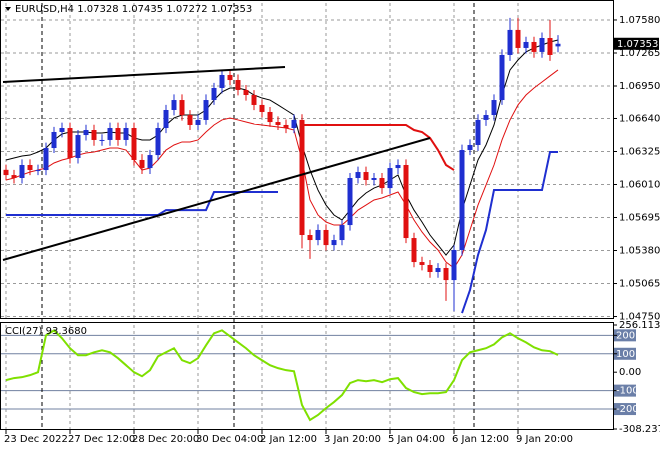 Image resolution: width=660 pixels, height=450 pixels. Describe the element at coordinates (231, 9) in the screenshot. I see `last-close: 1.07353` at that location.